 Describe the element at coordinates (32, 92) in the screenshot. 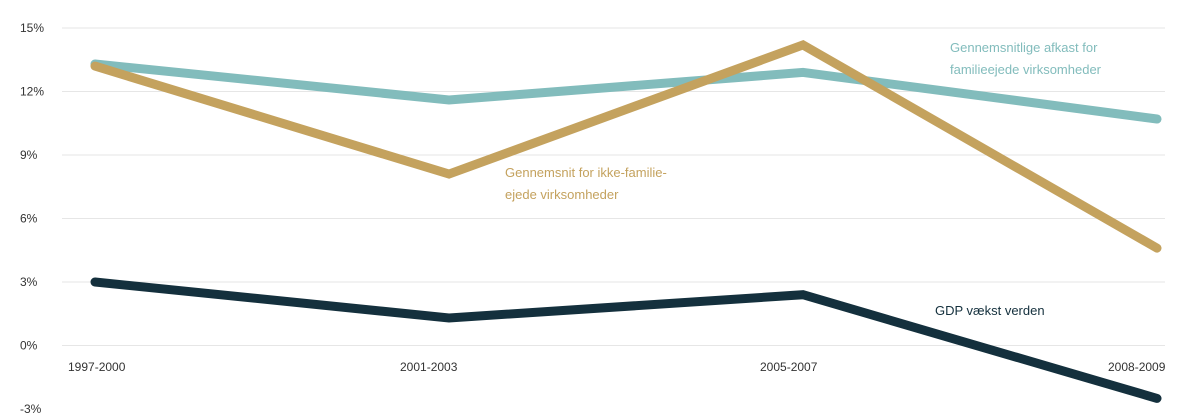

I see `y-tick-label: 12%` at that location.